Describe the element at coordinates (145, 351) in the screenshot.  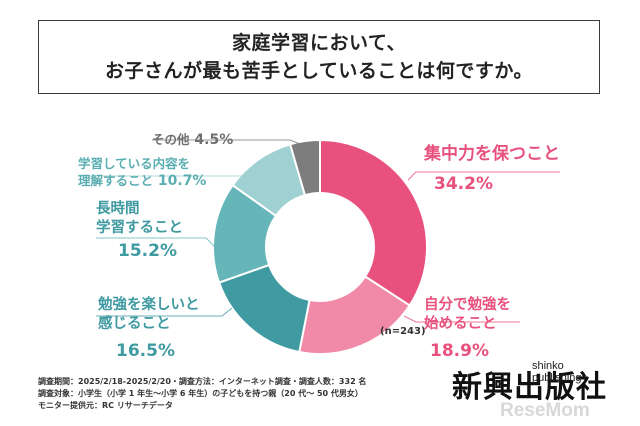
I see `pct-slice-2: 16.5%` at that location.